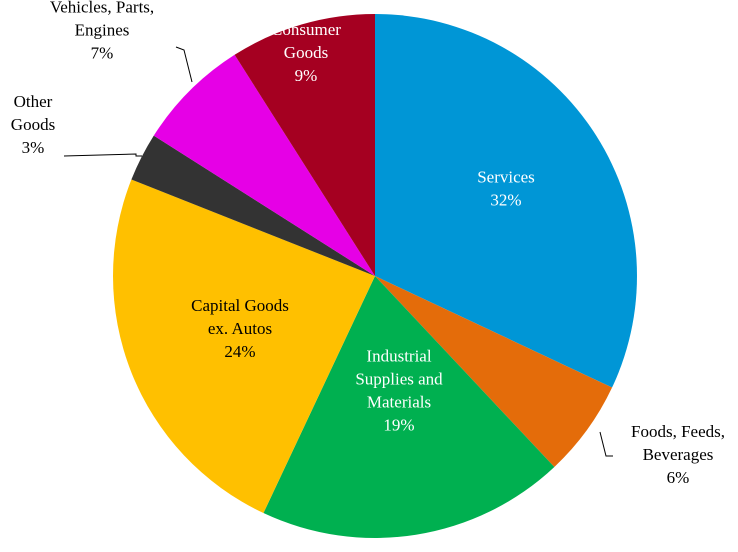 The width and height of the screenshot is (738, 552). Describe the element at coordinates (399, 378) in the screenshot. I see `slice-name-line: Supplies and` at that location.